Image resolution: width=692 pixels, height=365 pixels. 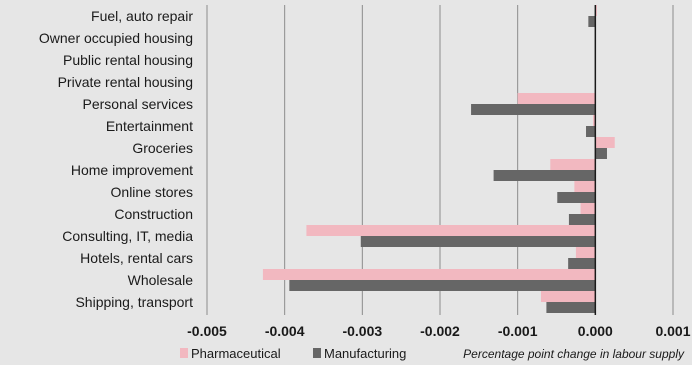 I want to click on category-label: Groceries, so click(x=162, y=148).